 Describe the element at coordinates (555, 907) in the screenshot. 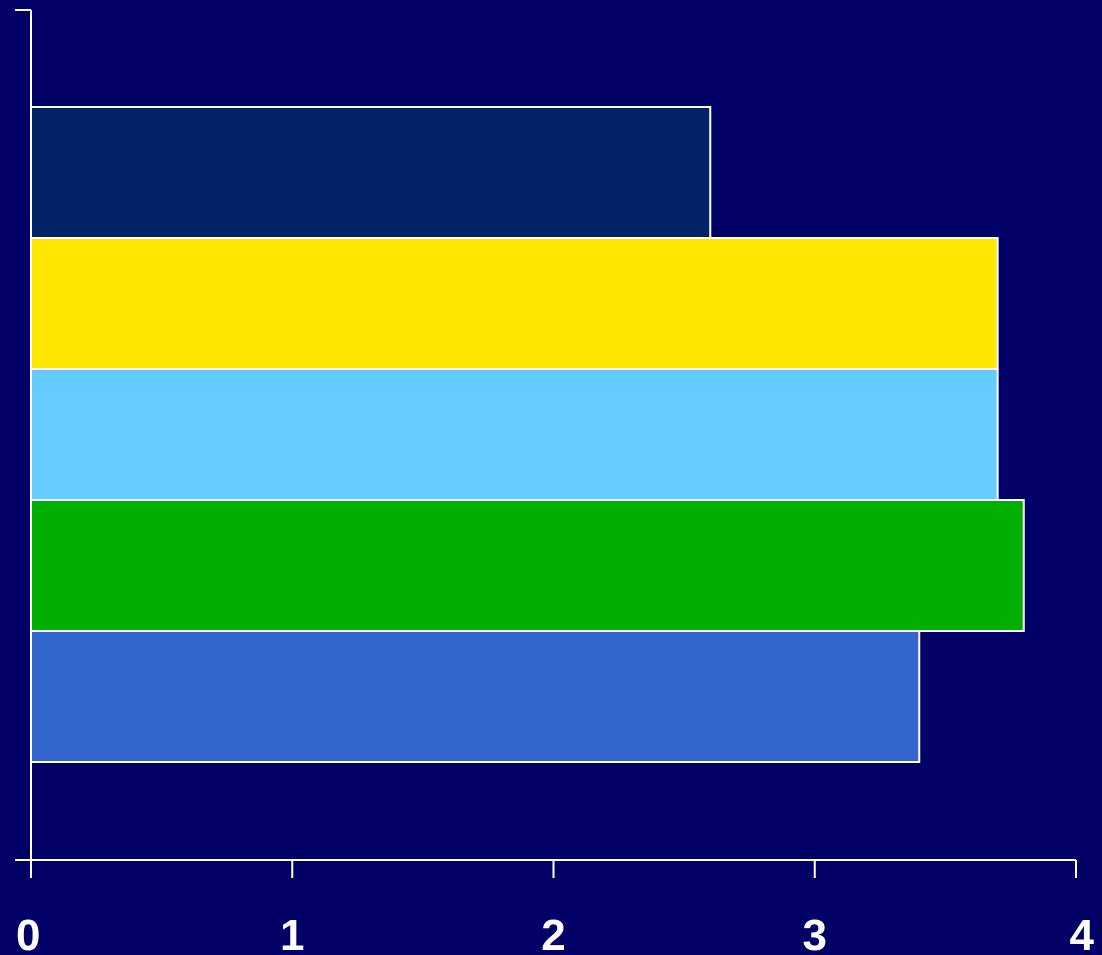

I see `x-axis-ticks: 0 1 2 3 4` at that location.